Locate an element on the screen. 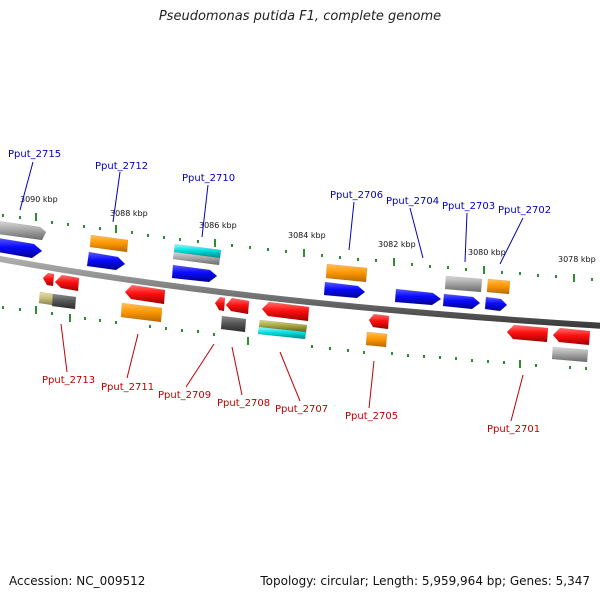  gene-label-forward: Pput_2703 is located at coordinates (468, 206).